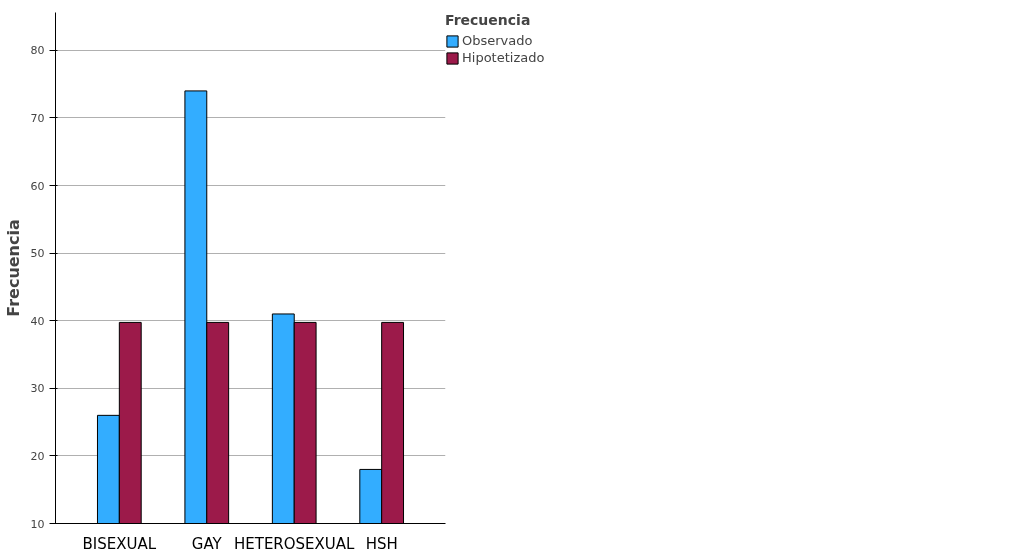  I want to click on legend-title: Frecuencia, so click(488, 20).